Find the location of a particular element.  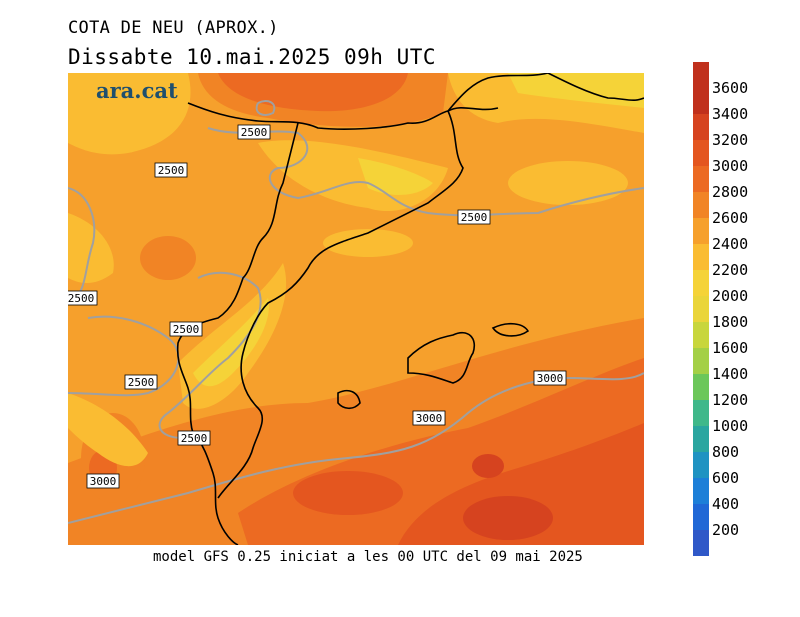

field-2400-northwest is located at coordinates (129, 114).